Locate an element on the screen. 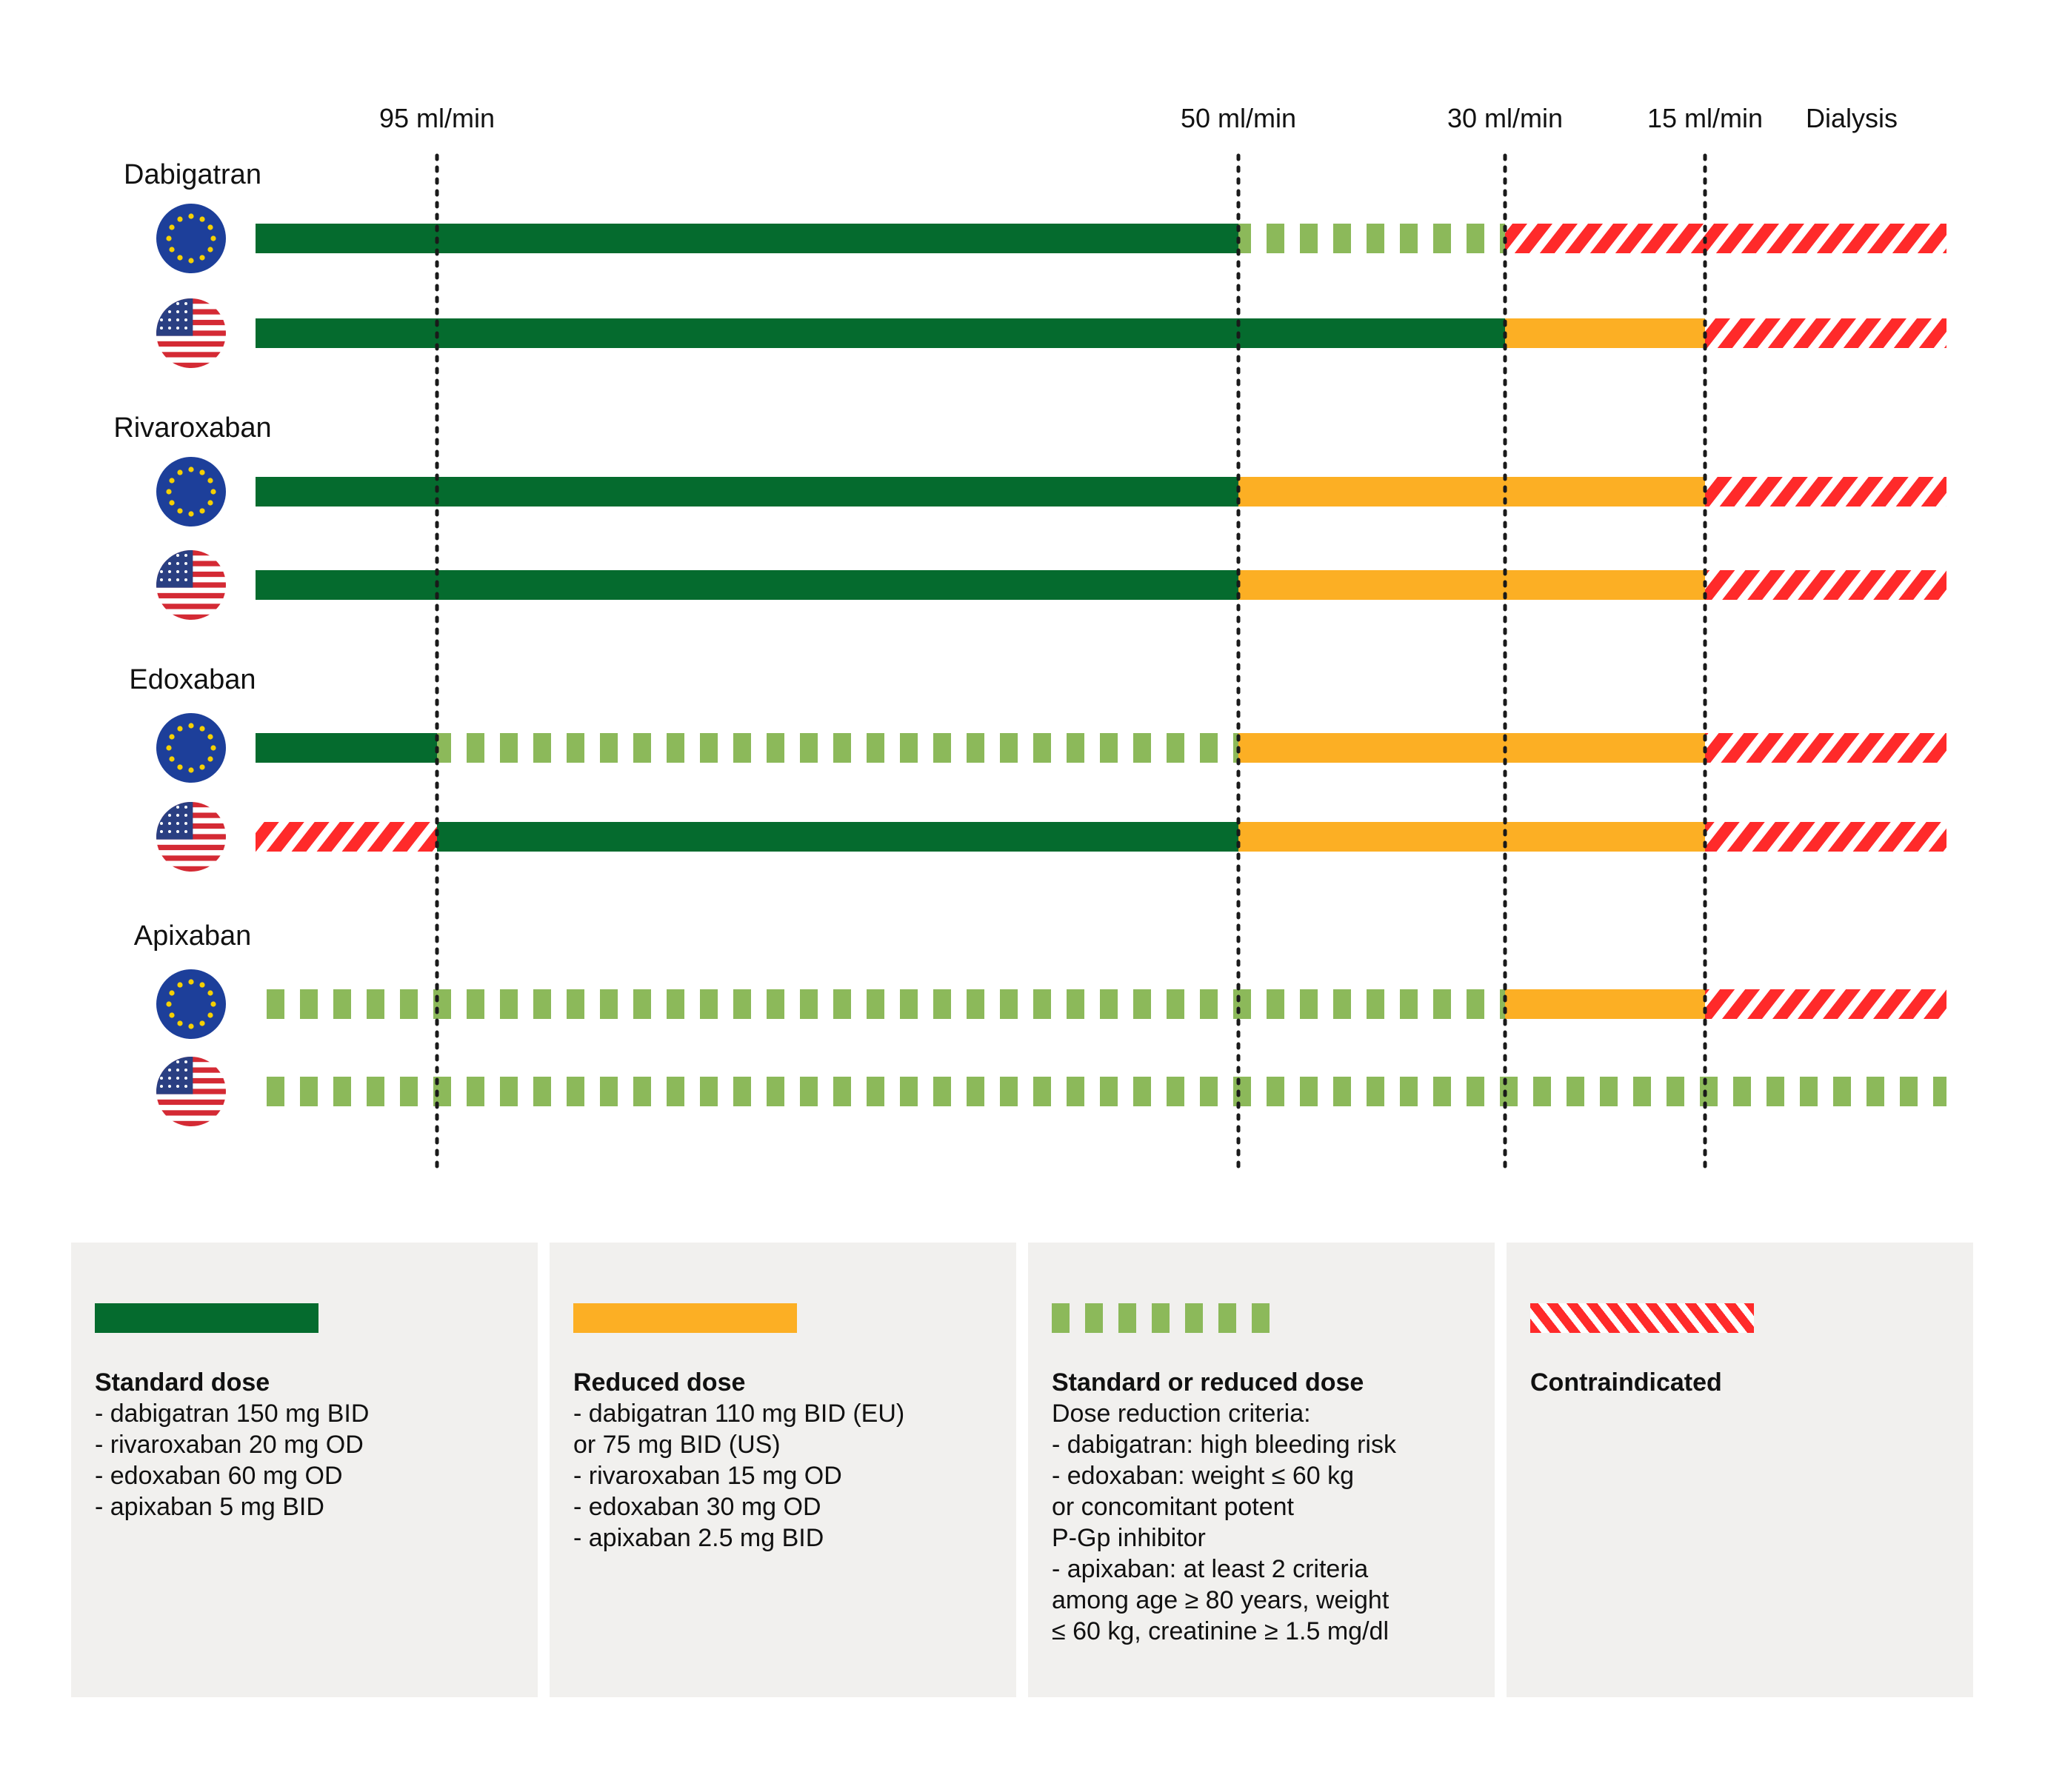  legend-swatch-contraindicated is located at coordinates (1642, 1318).